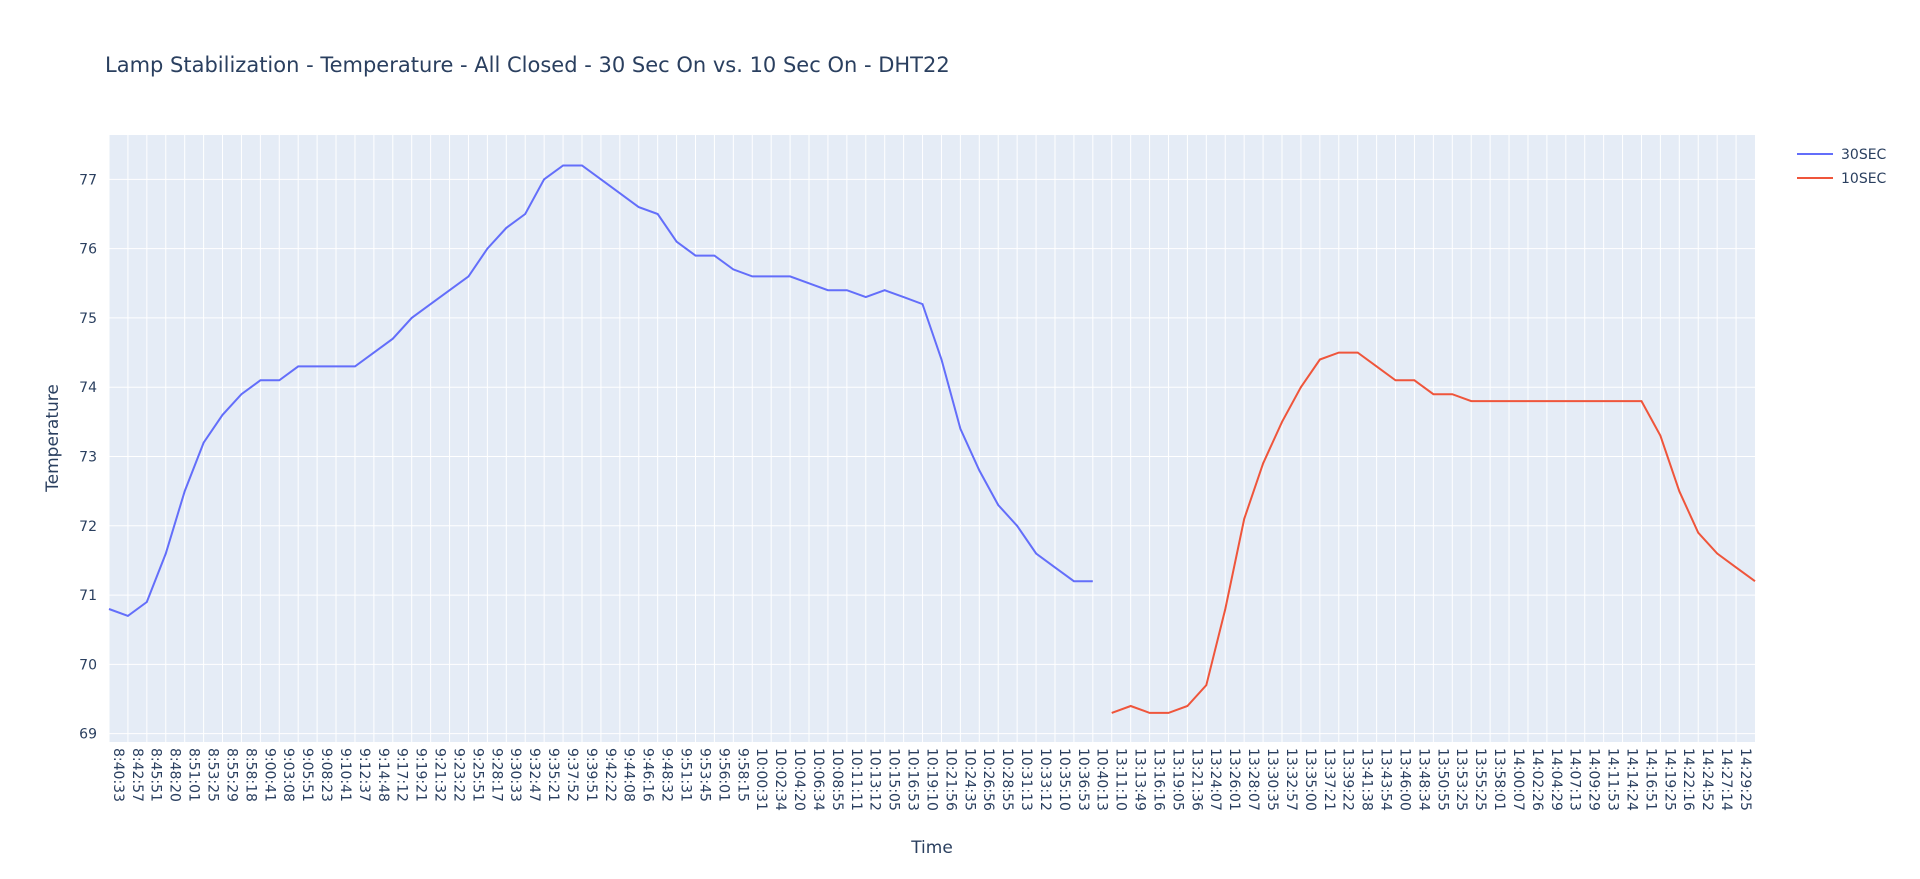 The width and height of the screenshot is (1920, 879). What do you see at coordinates (1272, 779) in the screenshot?
I see `x-tick-label: 13:30:35` at bounding box center [1272, 779].